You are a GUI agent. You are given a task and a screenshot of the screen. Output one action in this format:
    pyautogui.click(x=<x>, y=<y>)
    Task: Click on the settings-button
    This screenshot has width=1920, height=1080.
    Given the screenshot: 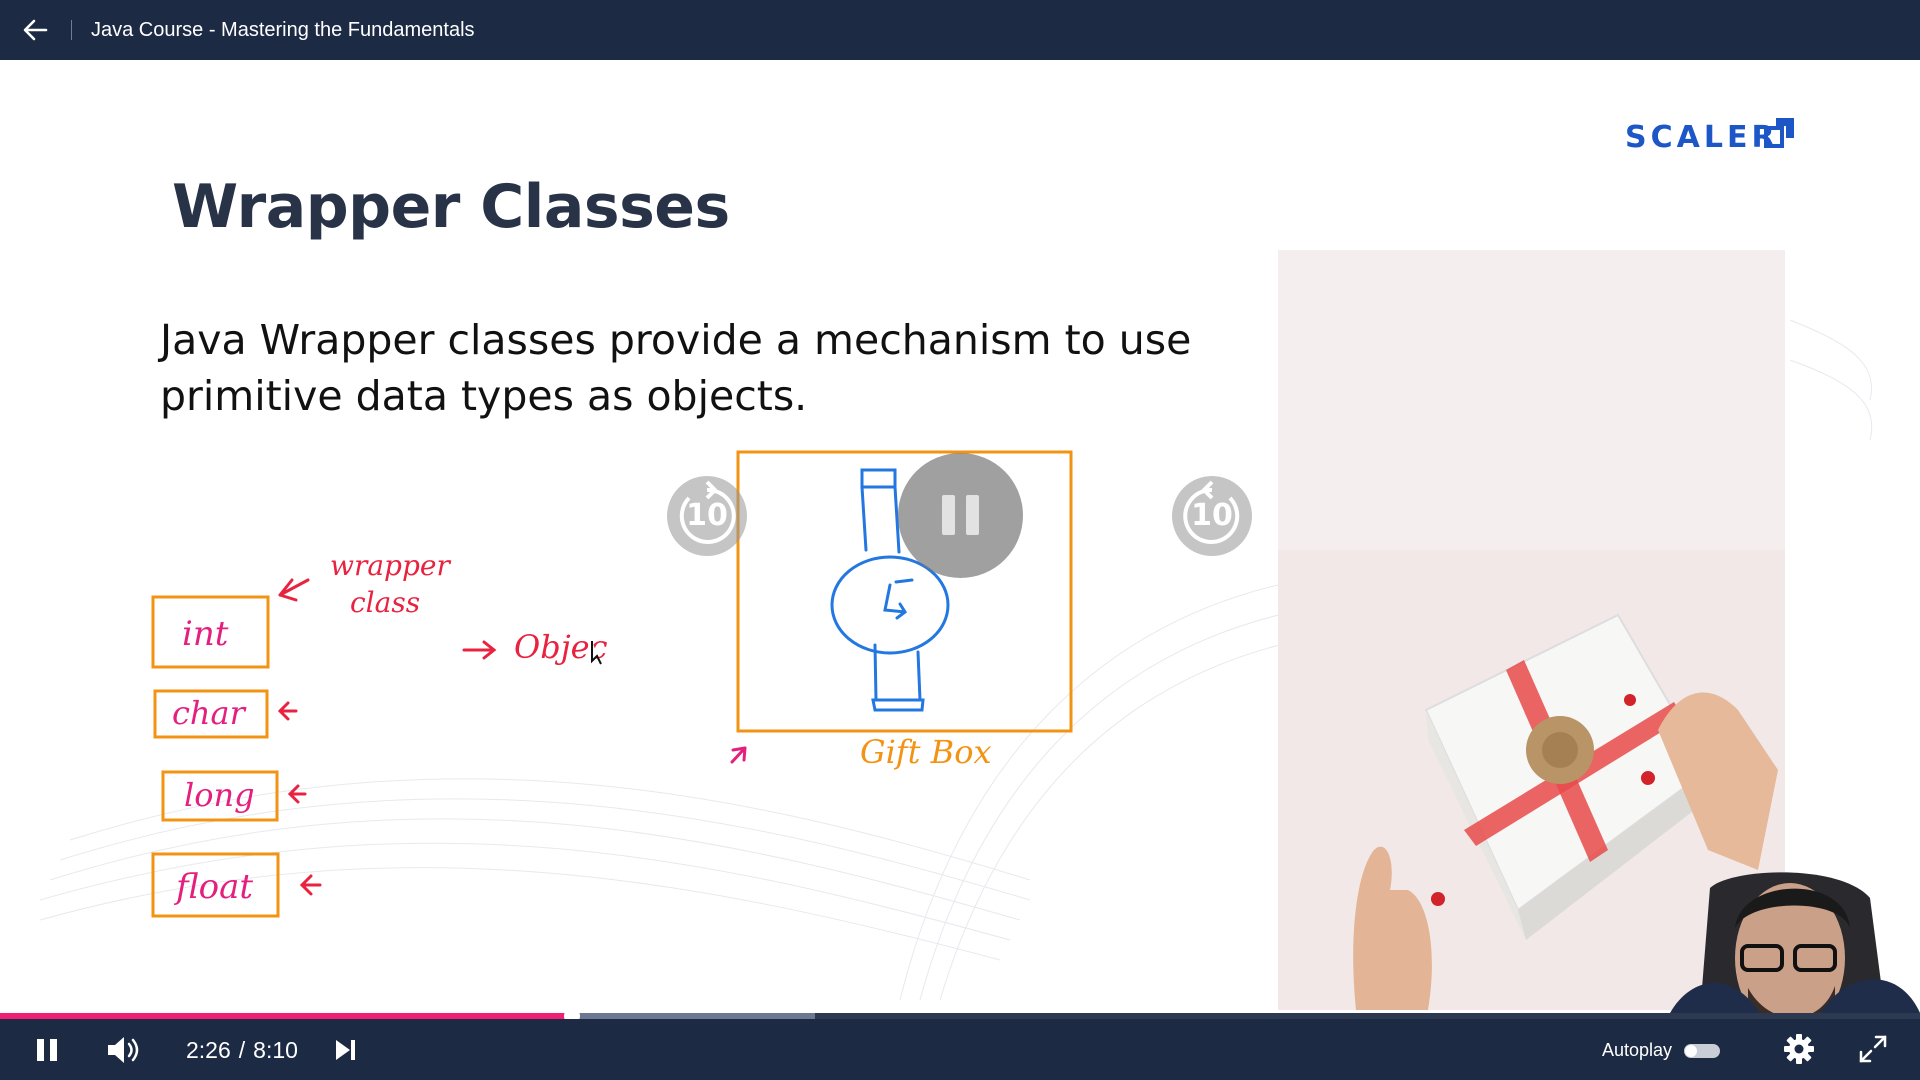 What is the action you would take?
    pyautogui.click(x=1799, y=1049)
    